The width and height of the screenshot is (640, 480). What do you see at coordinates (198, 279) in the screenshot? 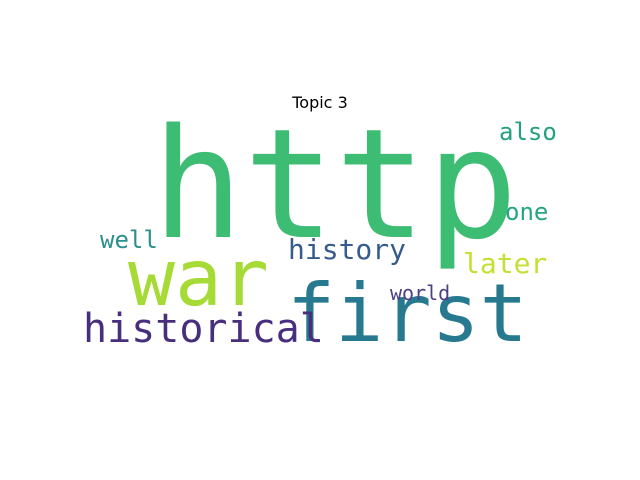
I see `word-war: war` at bounding box center [198, 279].